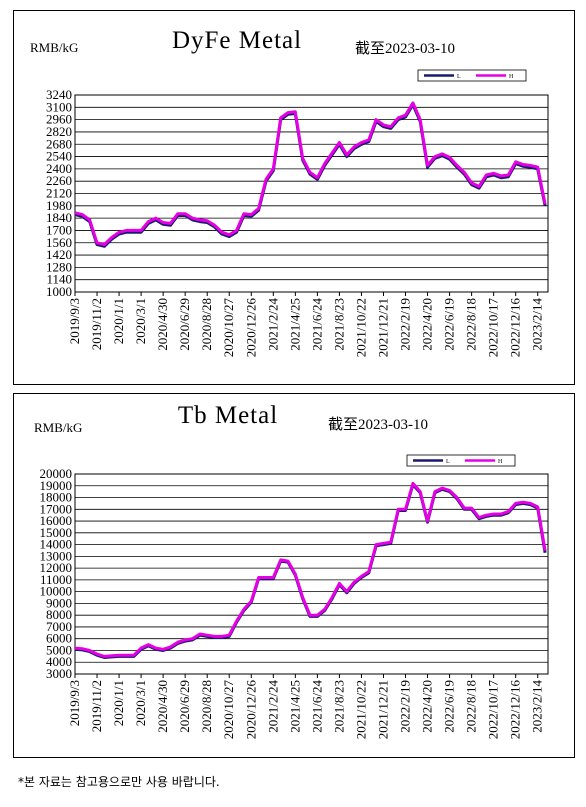 Image resolution: width=586 pixels, height=807 pixels. I want to click on y-tick-label: 16000, so click(56, 520).